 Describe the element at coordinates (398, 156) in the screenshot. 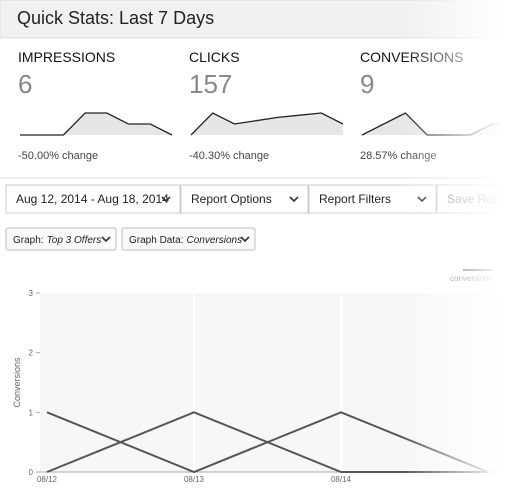

I see `stat-change: 28.57% change` at that location.